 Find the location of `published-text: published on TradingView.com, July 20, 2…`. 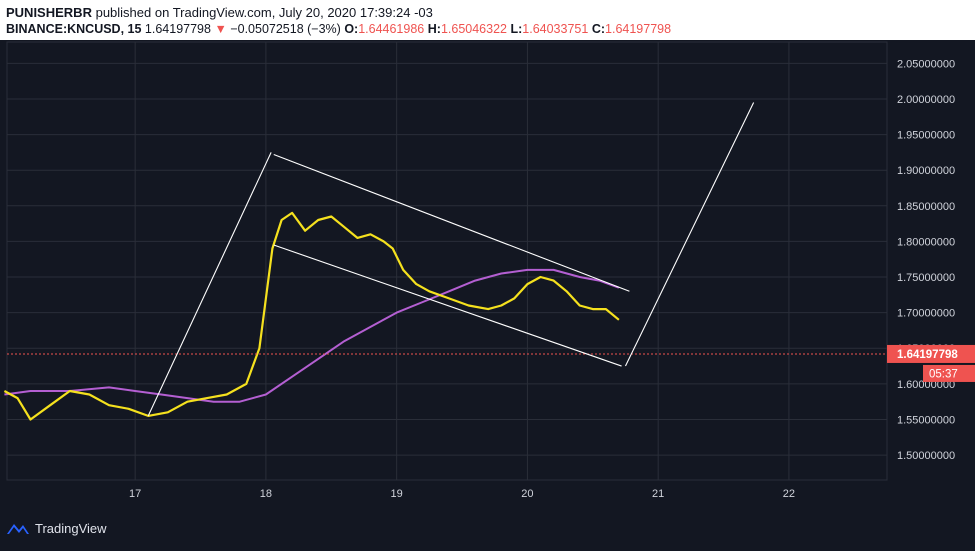

published-text: published on TradingView.com, July 20, 2… is located at coordinates (264, 12).